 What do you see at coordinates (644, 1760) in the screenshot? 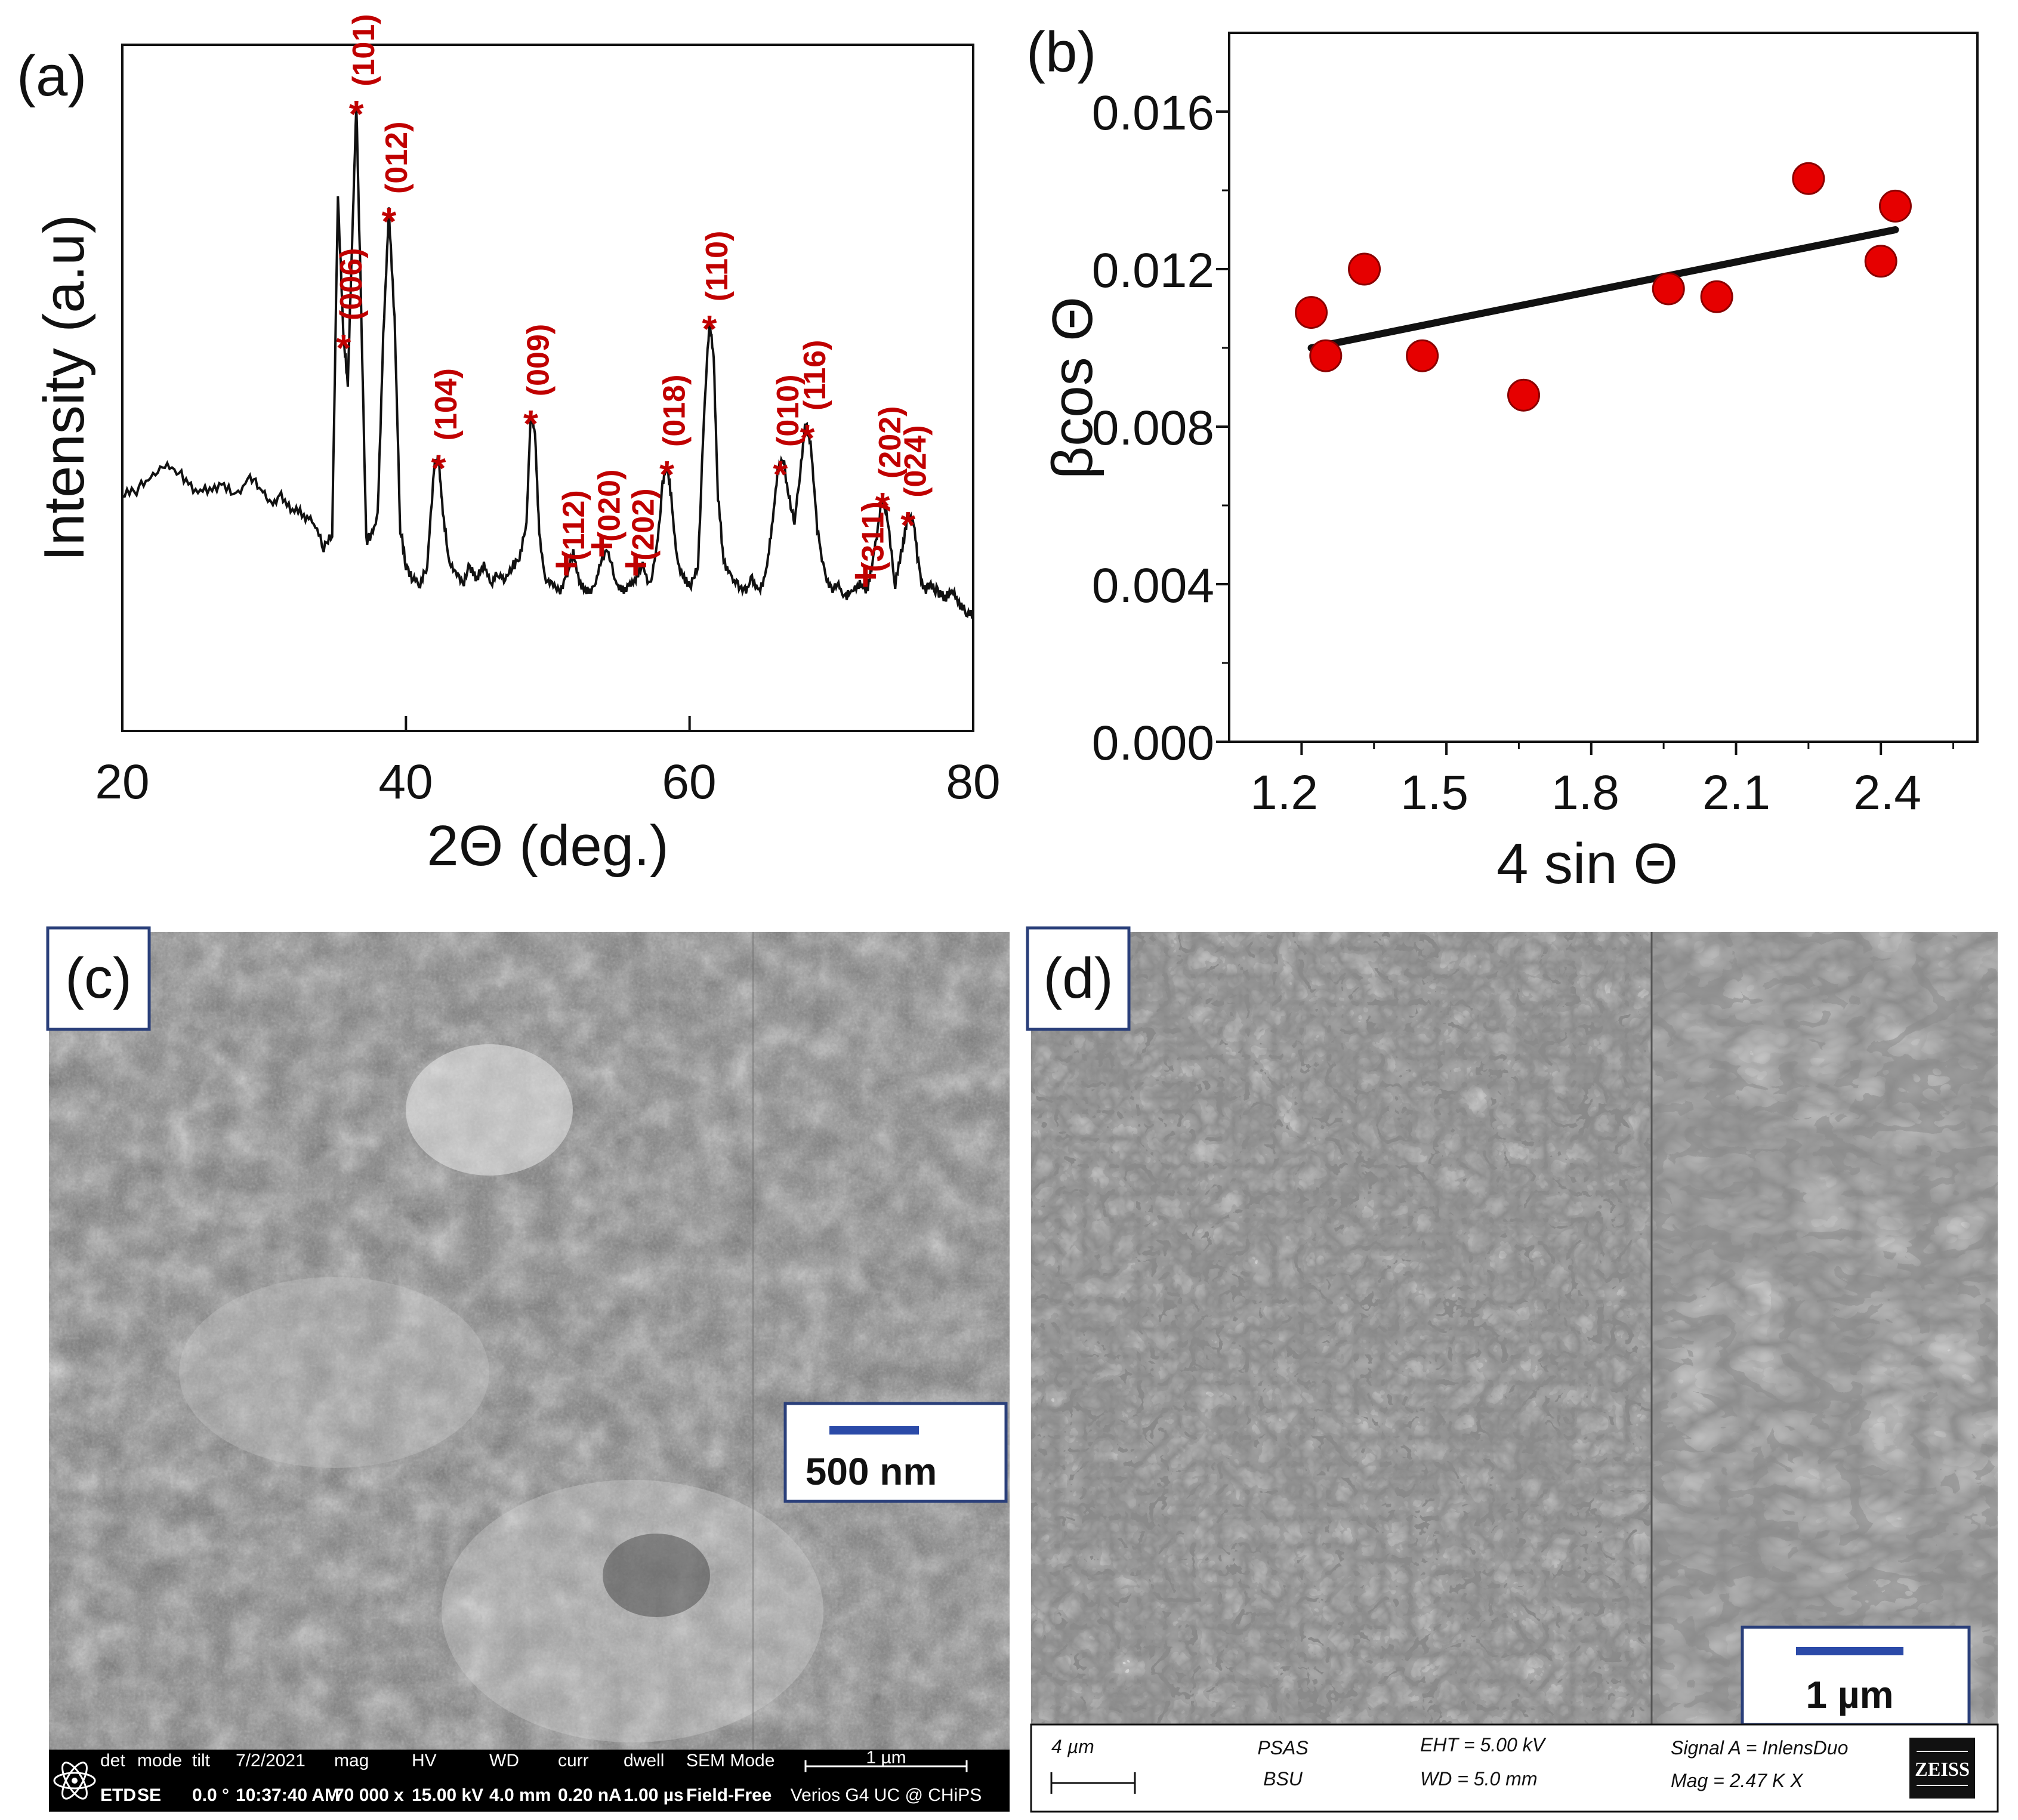
I see `sem-c-info-header: dwell` at bounding box center [644, 1760].